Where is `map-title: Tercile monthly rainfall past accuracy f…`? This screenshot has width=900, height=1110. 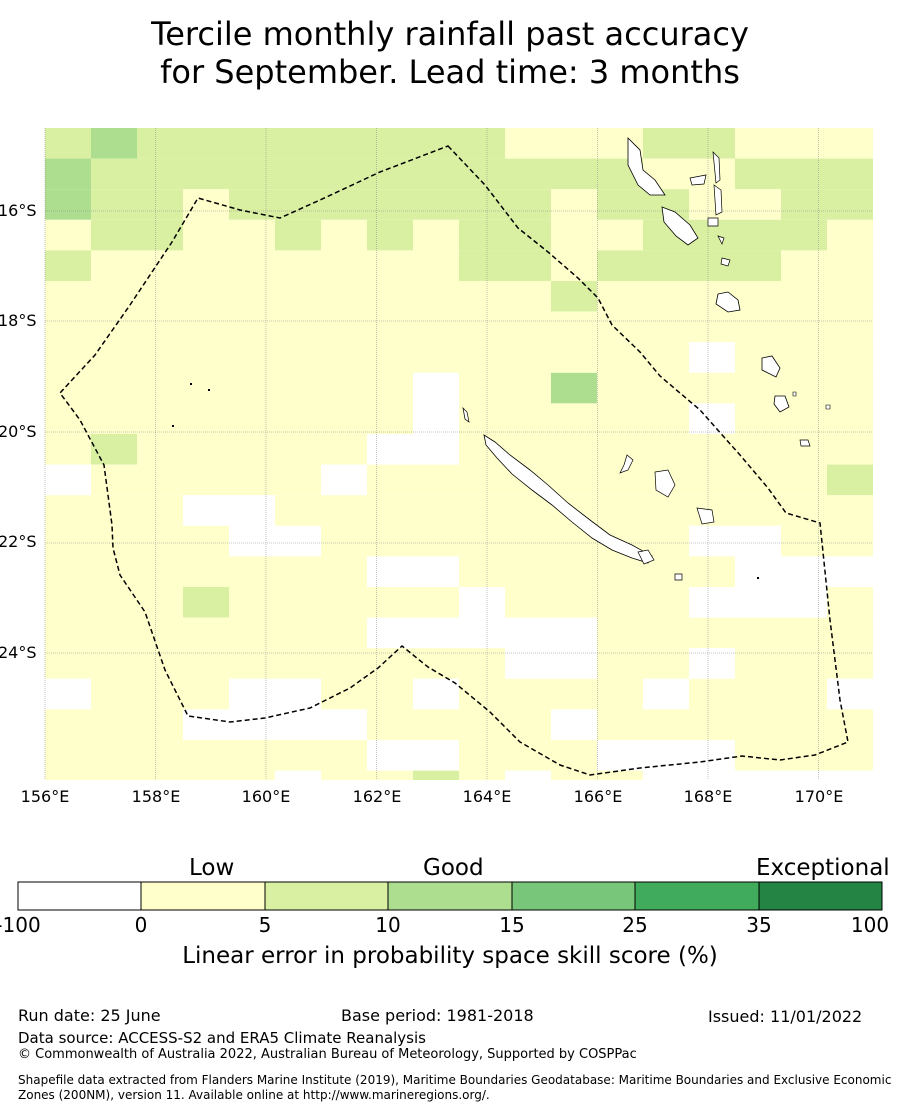 map-title: Tercile monthly rainfall past accuracy f… is located at coordinates (450, 53).